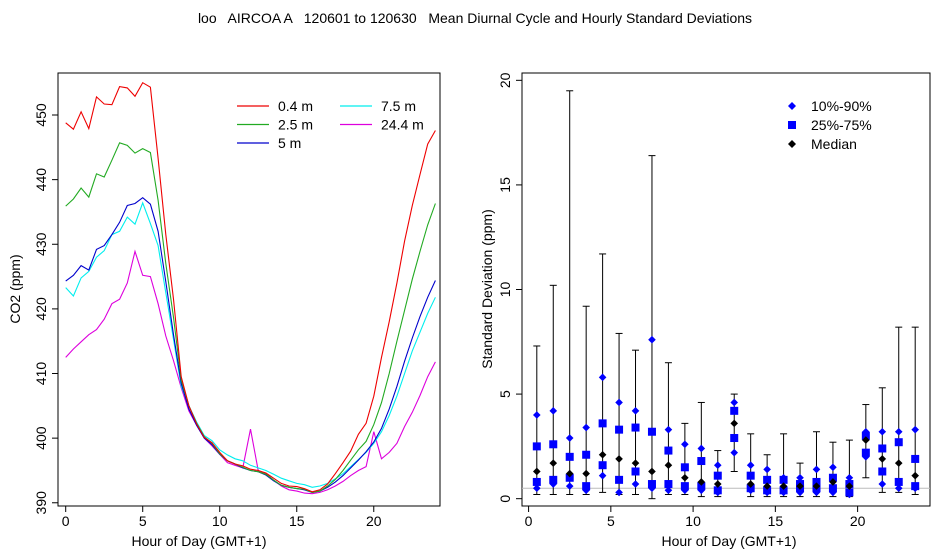  What do you see at coordinates (41, 374) in the screenshot?
I see `left-y-tick-label: 410` at bounding box center [41, 374].